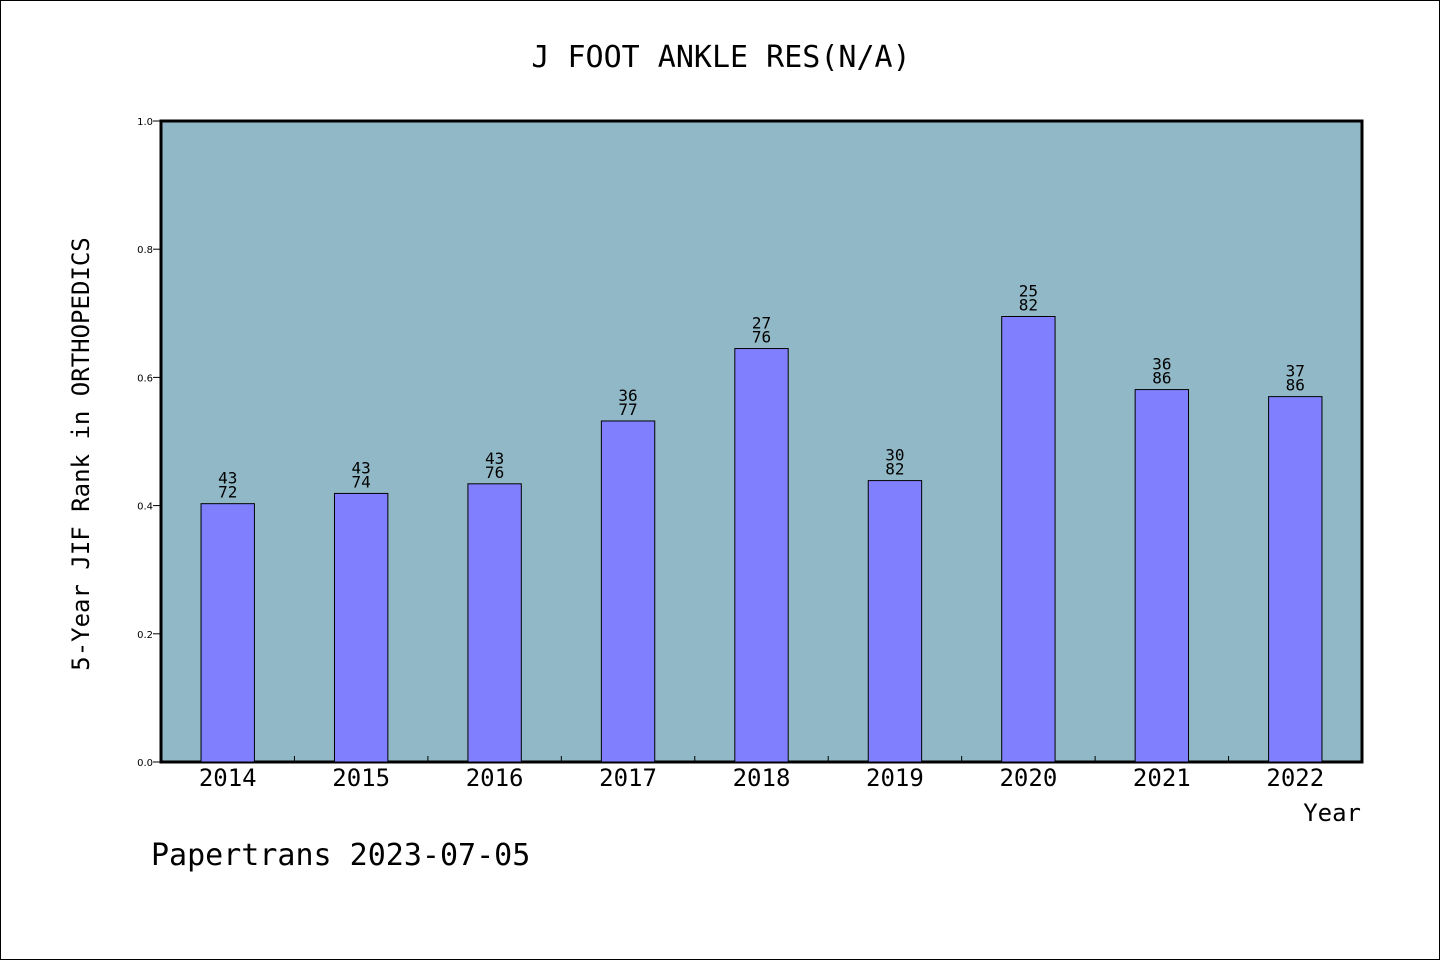 This screenshot has height=961, width=1440. Describe the element at coordinates (149, 443) in the screenshot. I see `y-axis-ticks: 0.0 0.2 0.4 0.6 0.8 1.0` at that location.